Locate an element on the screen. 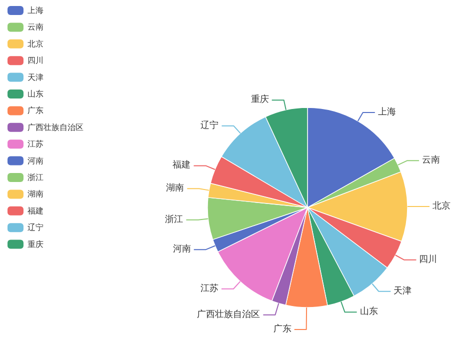 The height and width of the screenshot is (349, 474). slice-label: 河南 is located at coordinates (181, 249).